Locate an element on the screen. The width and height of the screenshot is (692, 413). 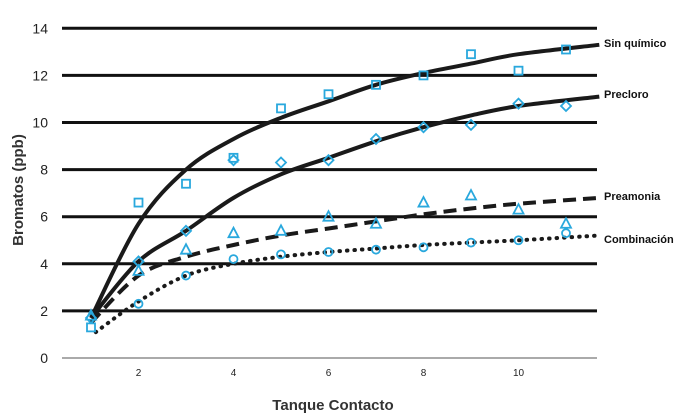
series-label-precloro: Precloro is located at coordinates (626, 95).